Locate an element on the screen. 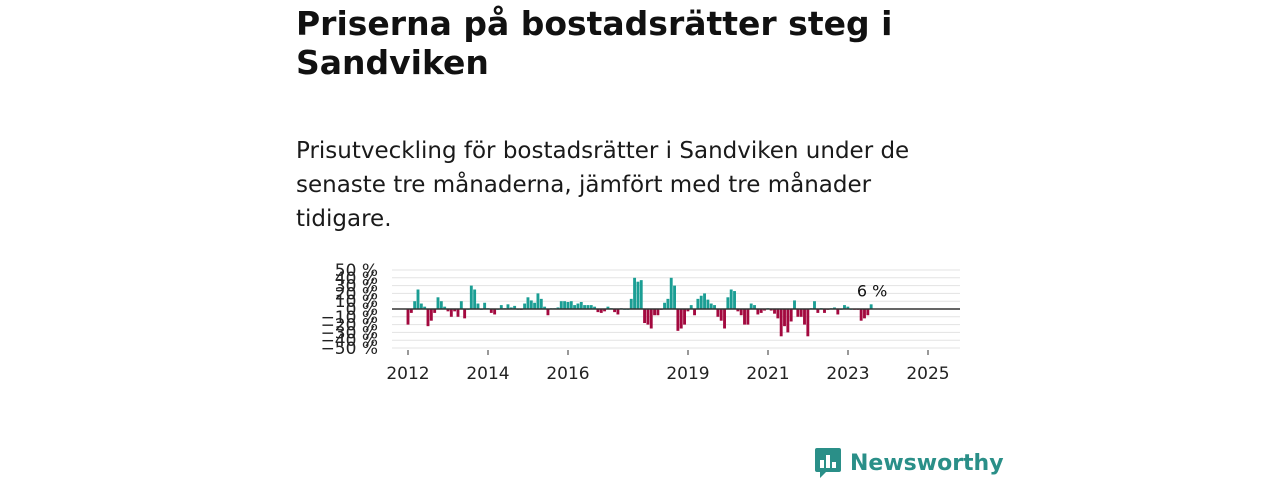 This screenshot has width=1280, height=480. brand-name: Newsworthy is located at coordinates (927, 463).